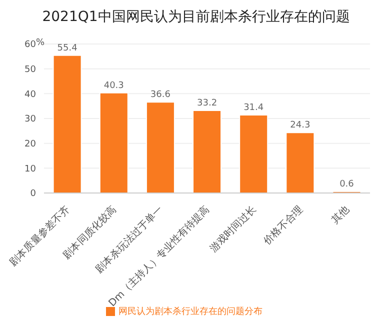 The width and height of the screenshot is (392, 326). Describe the element at coordinates (33, 194) in the screenshot. I see `y-tick-label: 0` at that location.